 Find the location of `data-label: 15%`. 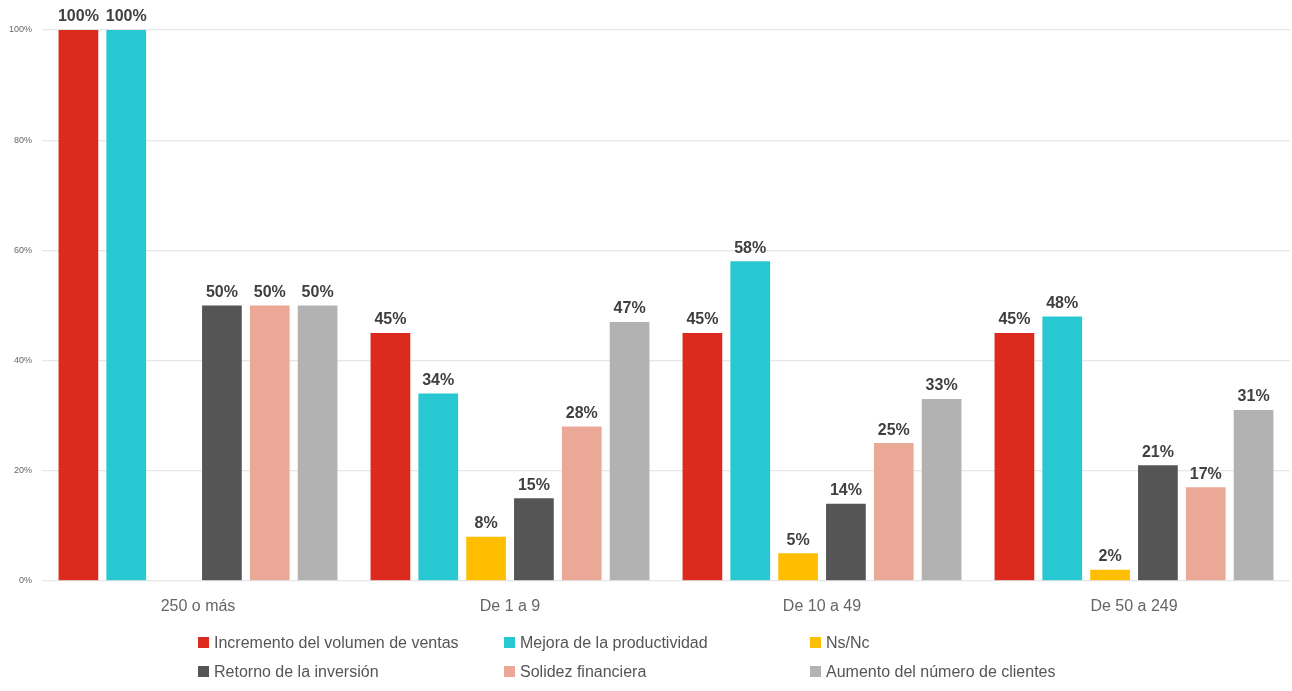

data-label: 15% is located at coordinates (533, 484).